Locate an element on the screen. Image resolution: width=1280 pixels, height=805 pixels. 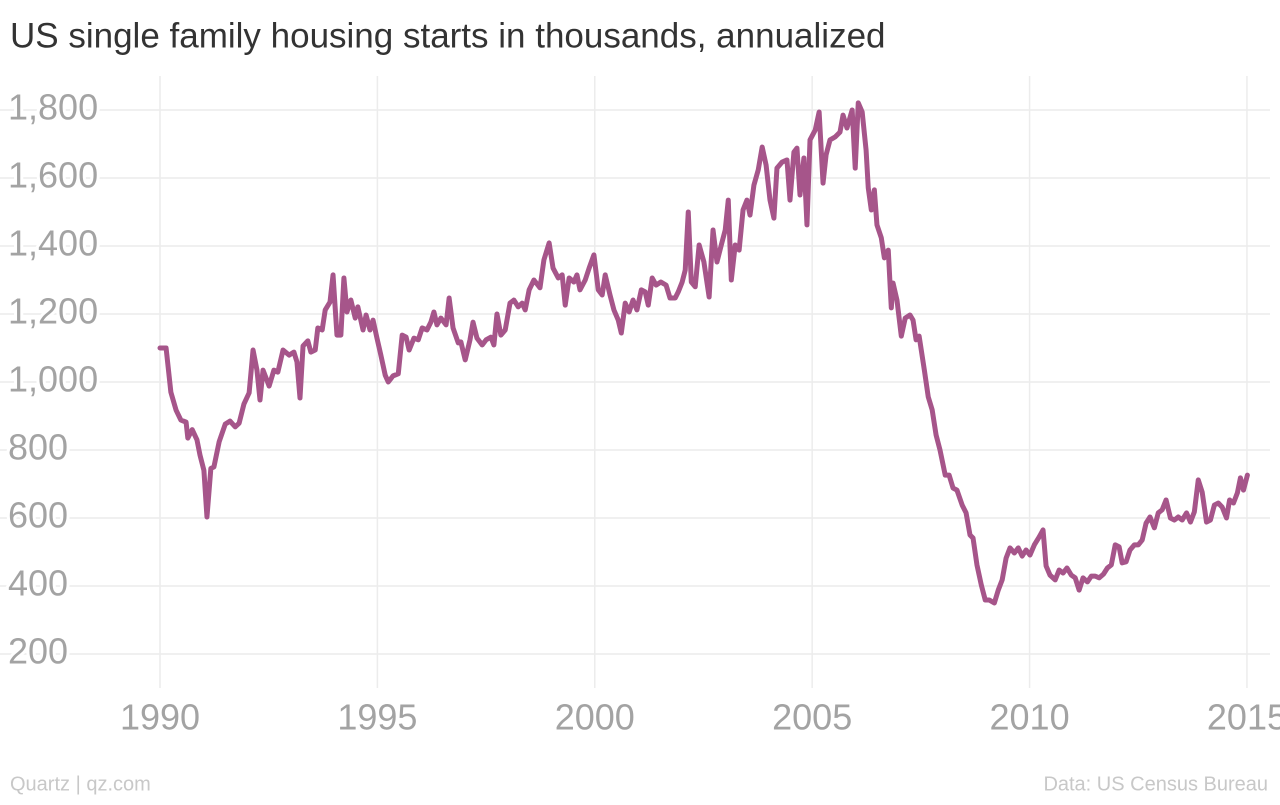
x-tick-label: 2005 is located at coordinates (812, 717).